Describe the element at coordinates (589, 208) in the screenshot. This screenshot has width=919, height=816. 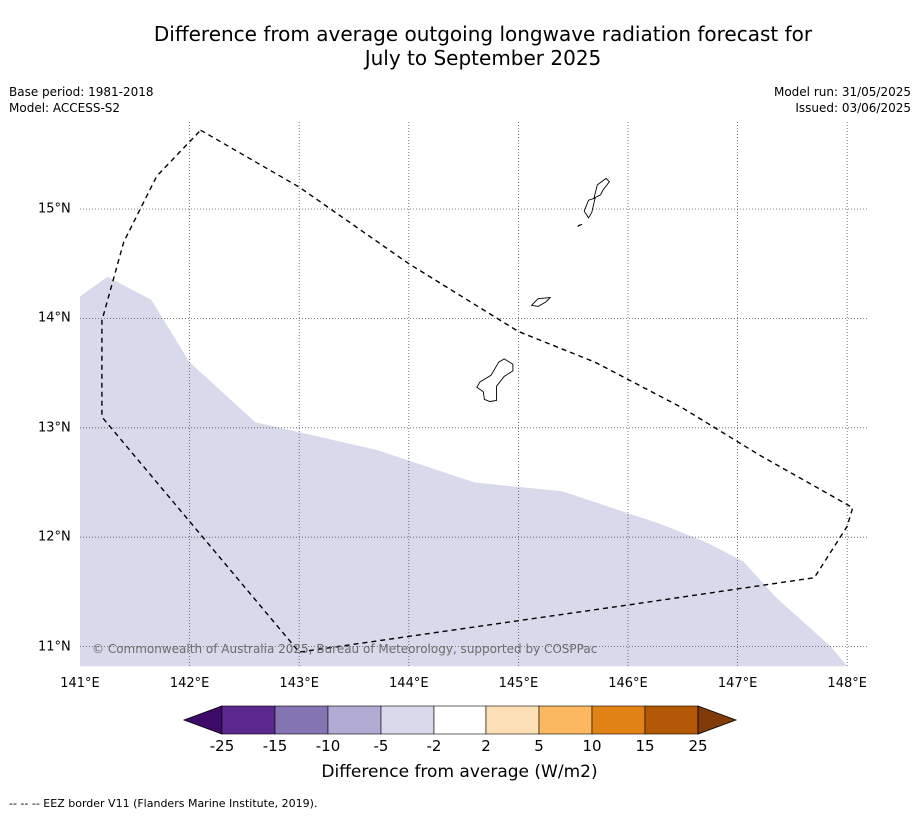
I see `island-outline-tinian` at that location.